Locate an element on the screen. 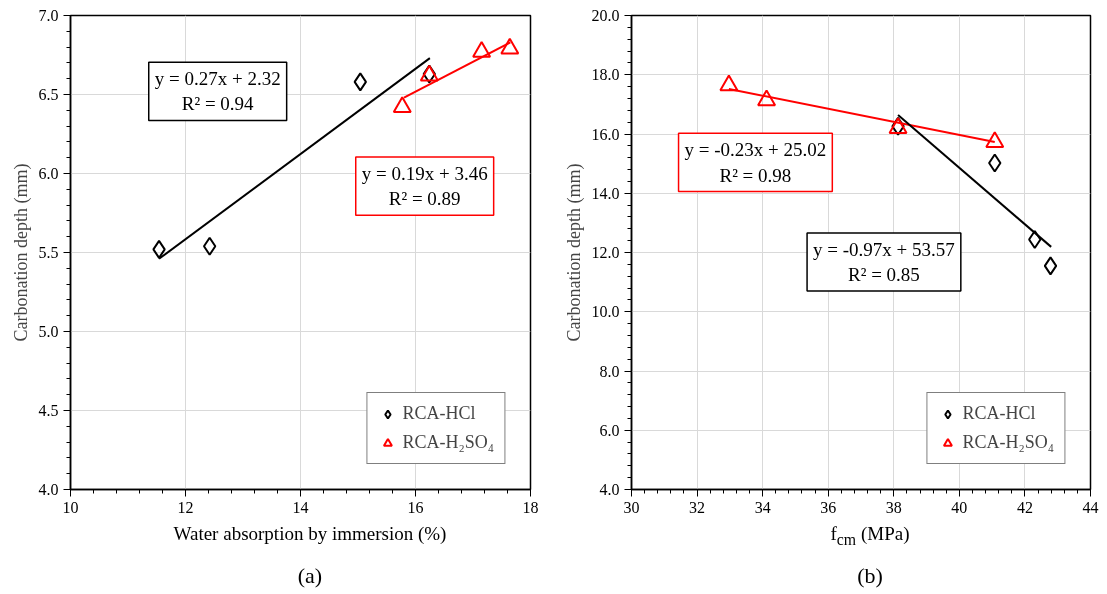 The height and width of the screenshot is (594, 1107). text: (a) is located at coordinates (310, 576).